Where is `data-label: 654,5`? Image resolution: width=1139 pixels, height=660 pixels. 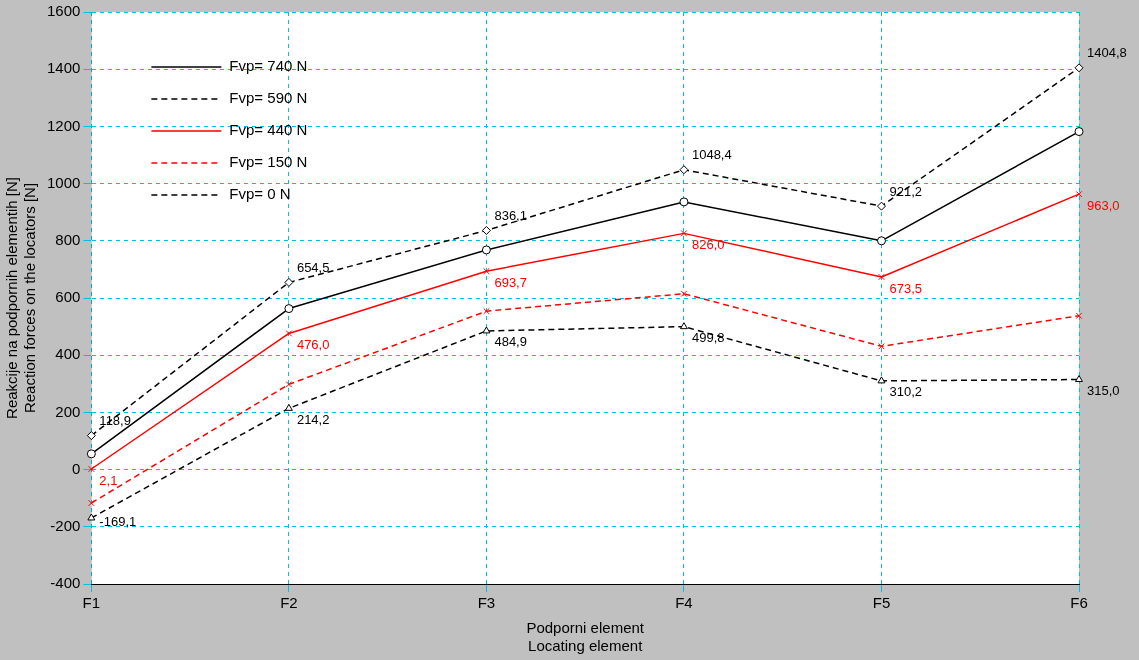
data-label: 654,5 is located at coordinates (313, 267).